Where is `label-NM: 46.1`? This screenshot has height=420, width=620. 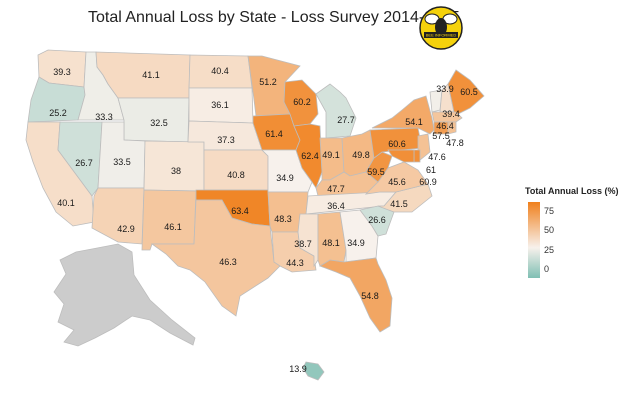
label-NM: 46.1 is located at coordinates (173, 227).